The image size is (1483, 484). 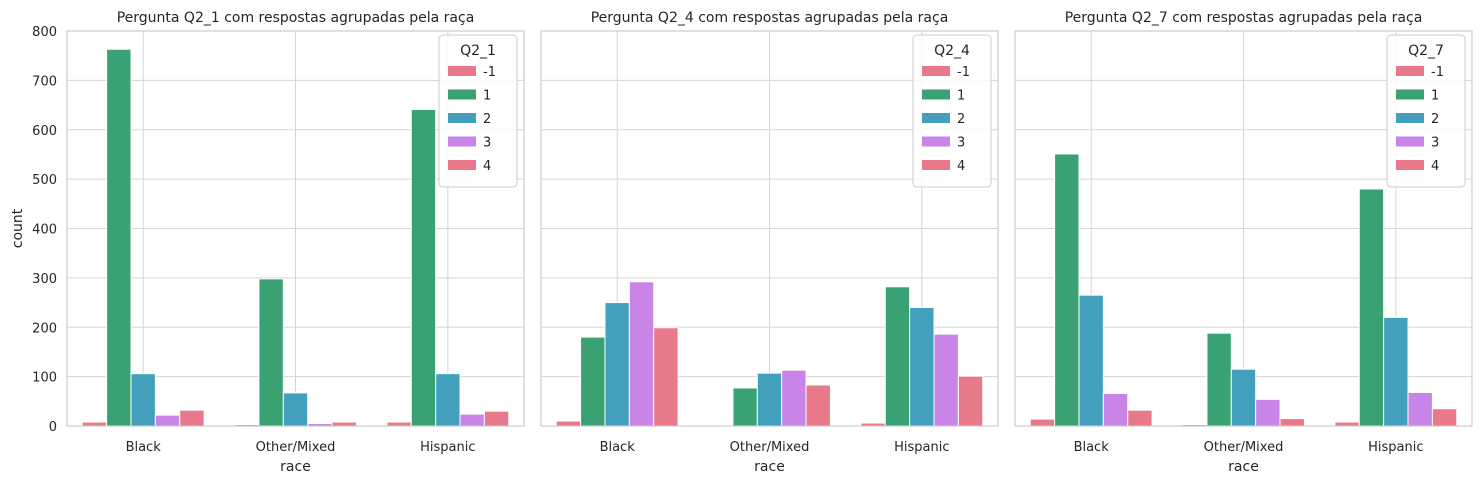 I want to click on y-tick-label: 100, so click(x=44, y=378).